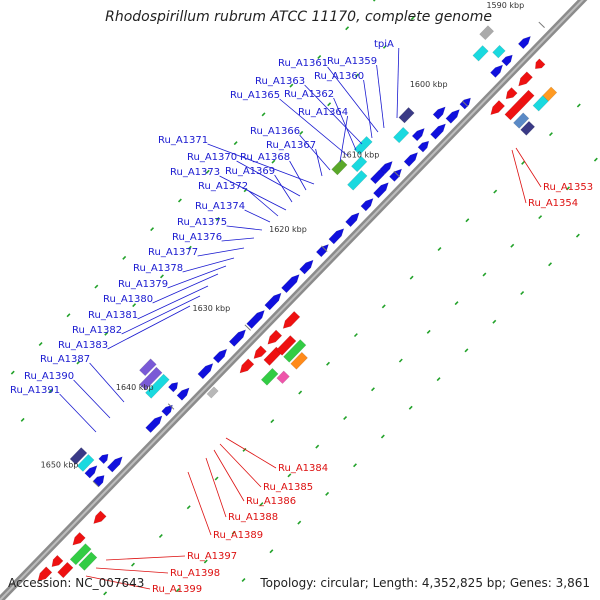  What do you see at coordinates (271, 501) in the screenshot?
I see `reverse-gene-label: Ru_A1386` at bounding box center [271, 501].